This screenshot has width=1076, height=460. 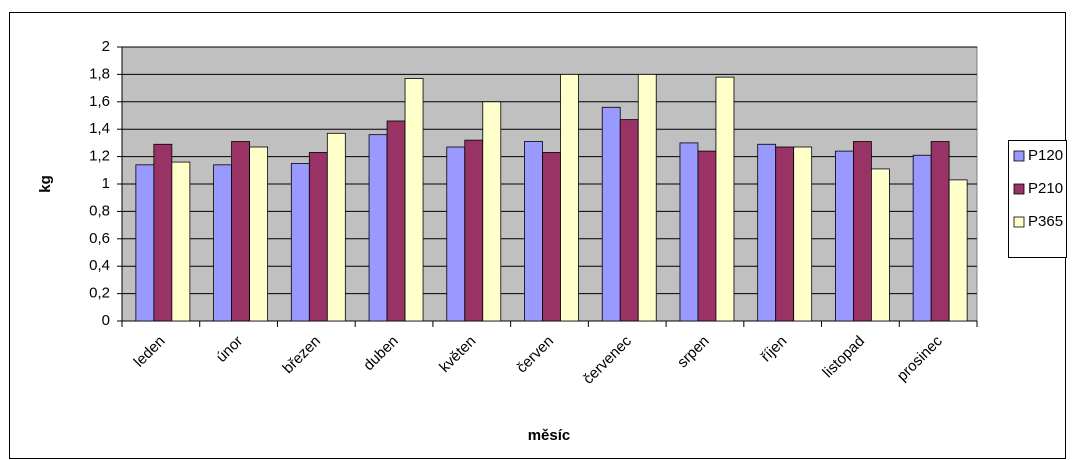 I want to click on y-tick-label: 0,4, so click(x=99, y=265).